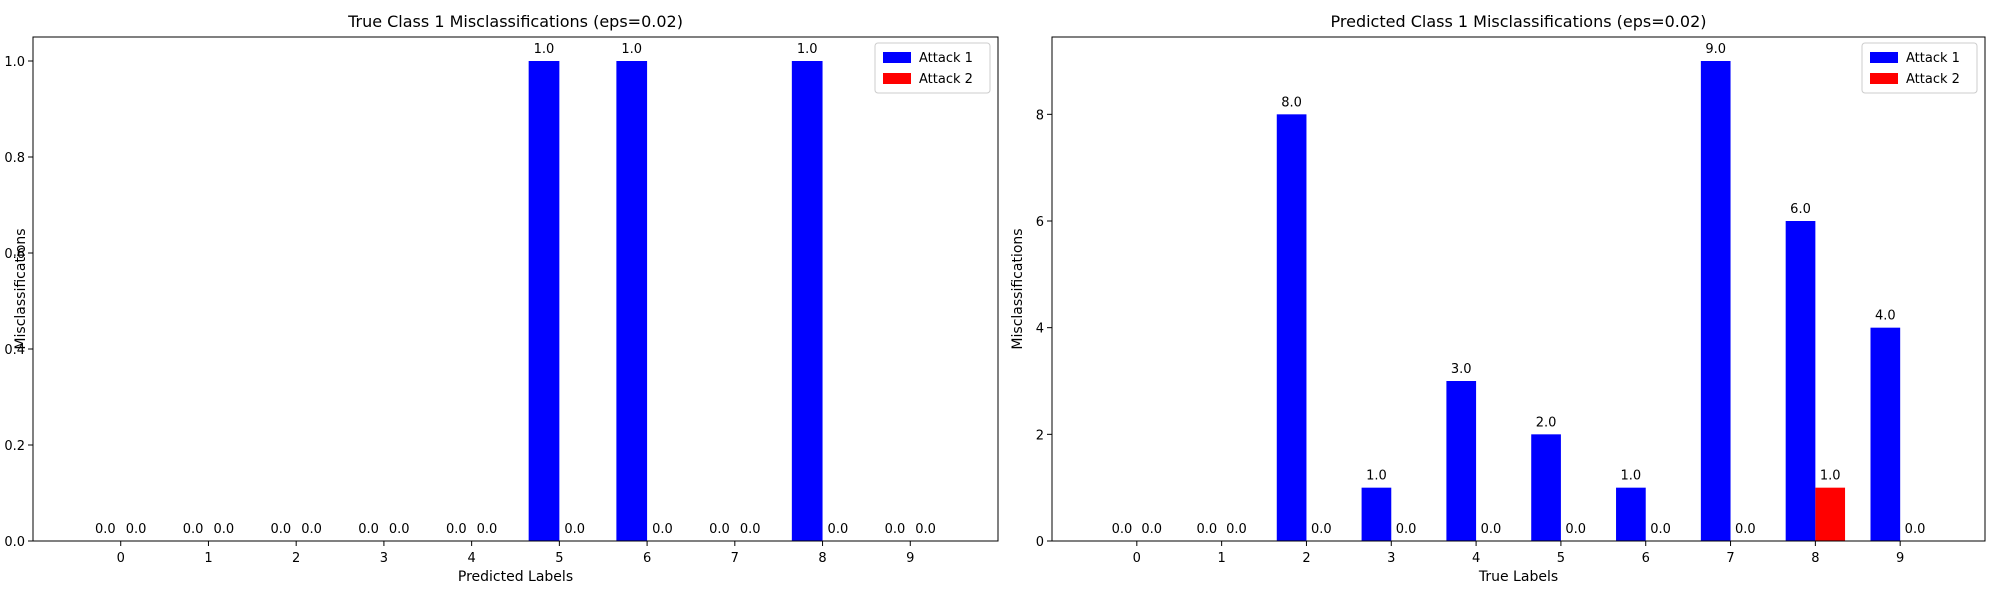  I want to click on y-tick-label: 0, so click(1040, 542).